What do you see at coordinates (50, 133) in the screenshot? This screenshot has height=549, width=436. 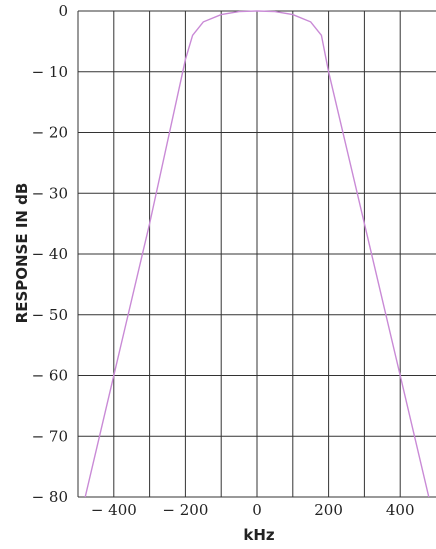 I see `y-tick-label: − 20` at bounding box center [50, 133].